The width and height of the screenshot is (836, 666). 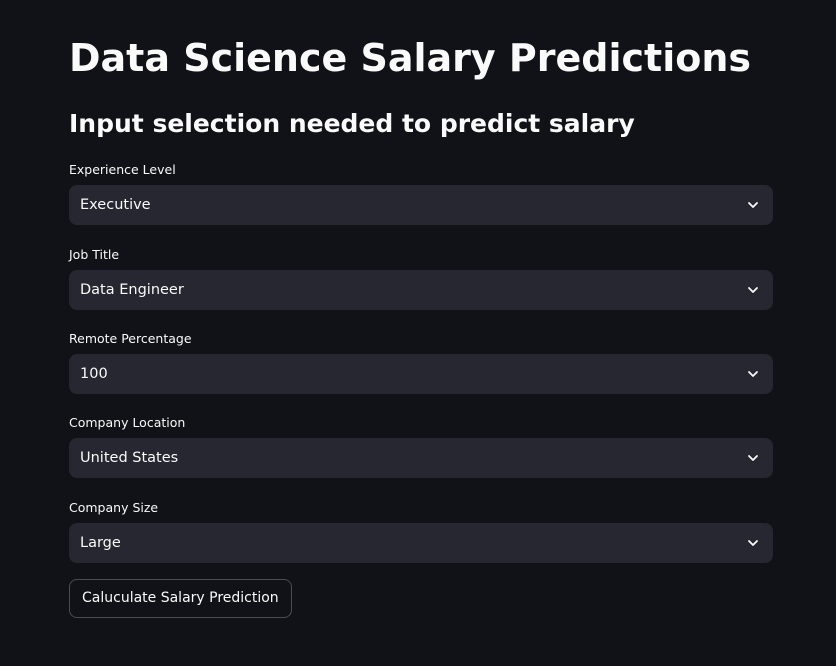 What do you see at coordinates (130, 338) in the screenshot?
I see `remote-percentage-label: Remote Percentage` at bounding box center [130, 338].